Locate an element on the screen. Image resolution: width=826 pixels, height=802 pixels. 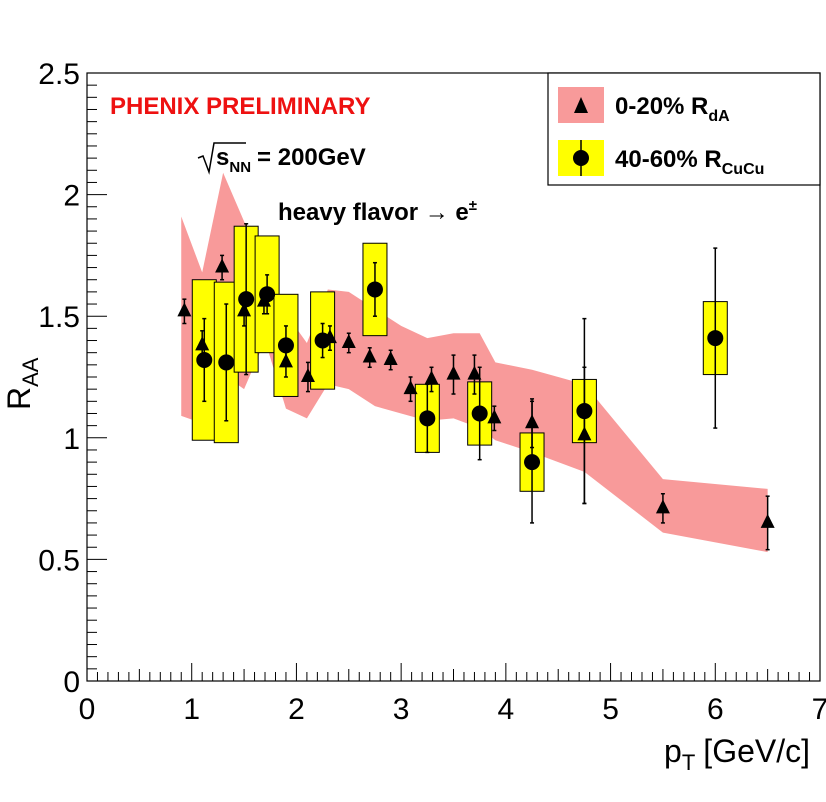
y-axis-label: R is located at coordinates (19, 398).